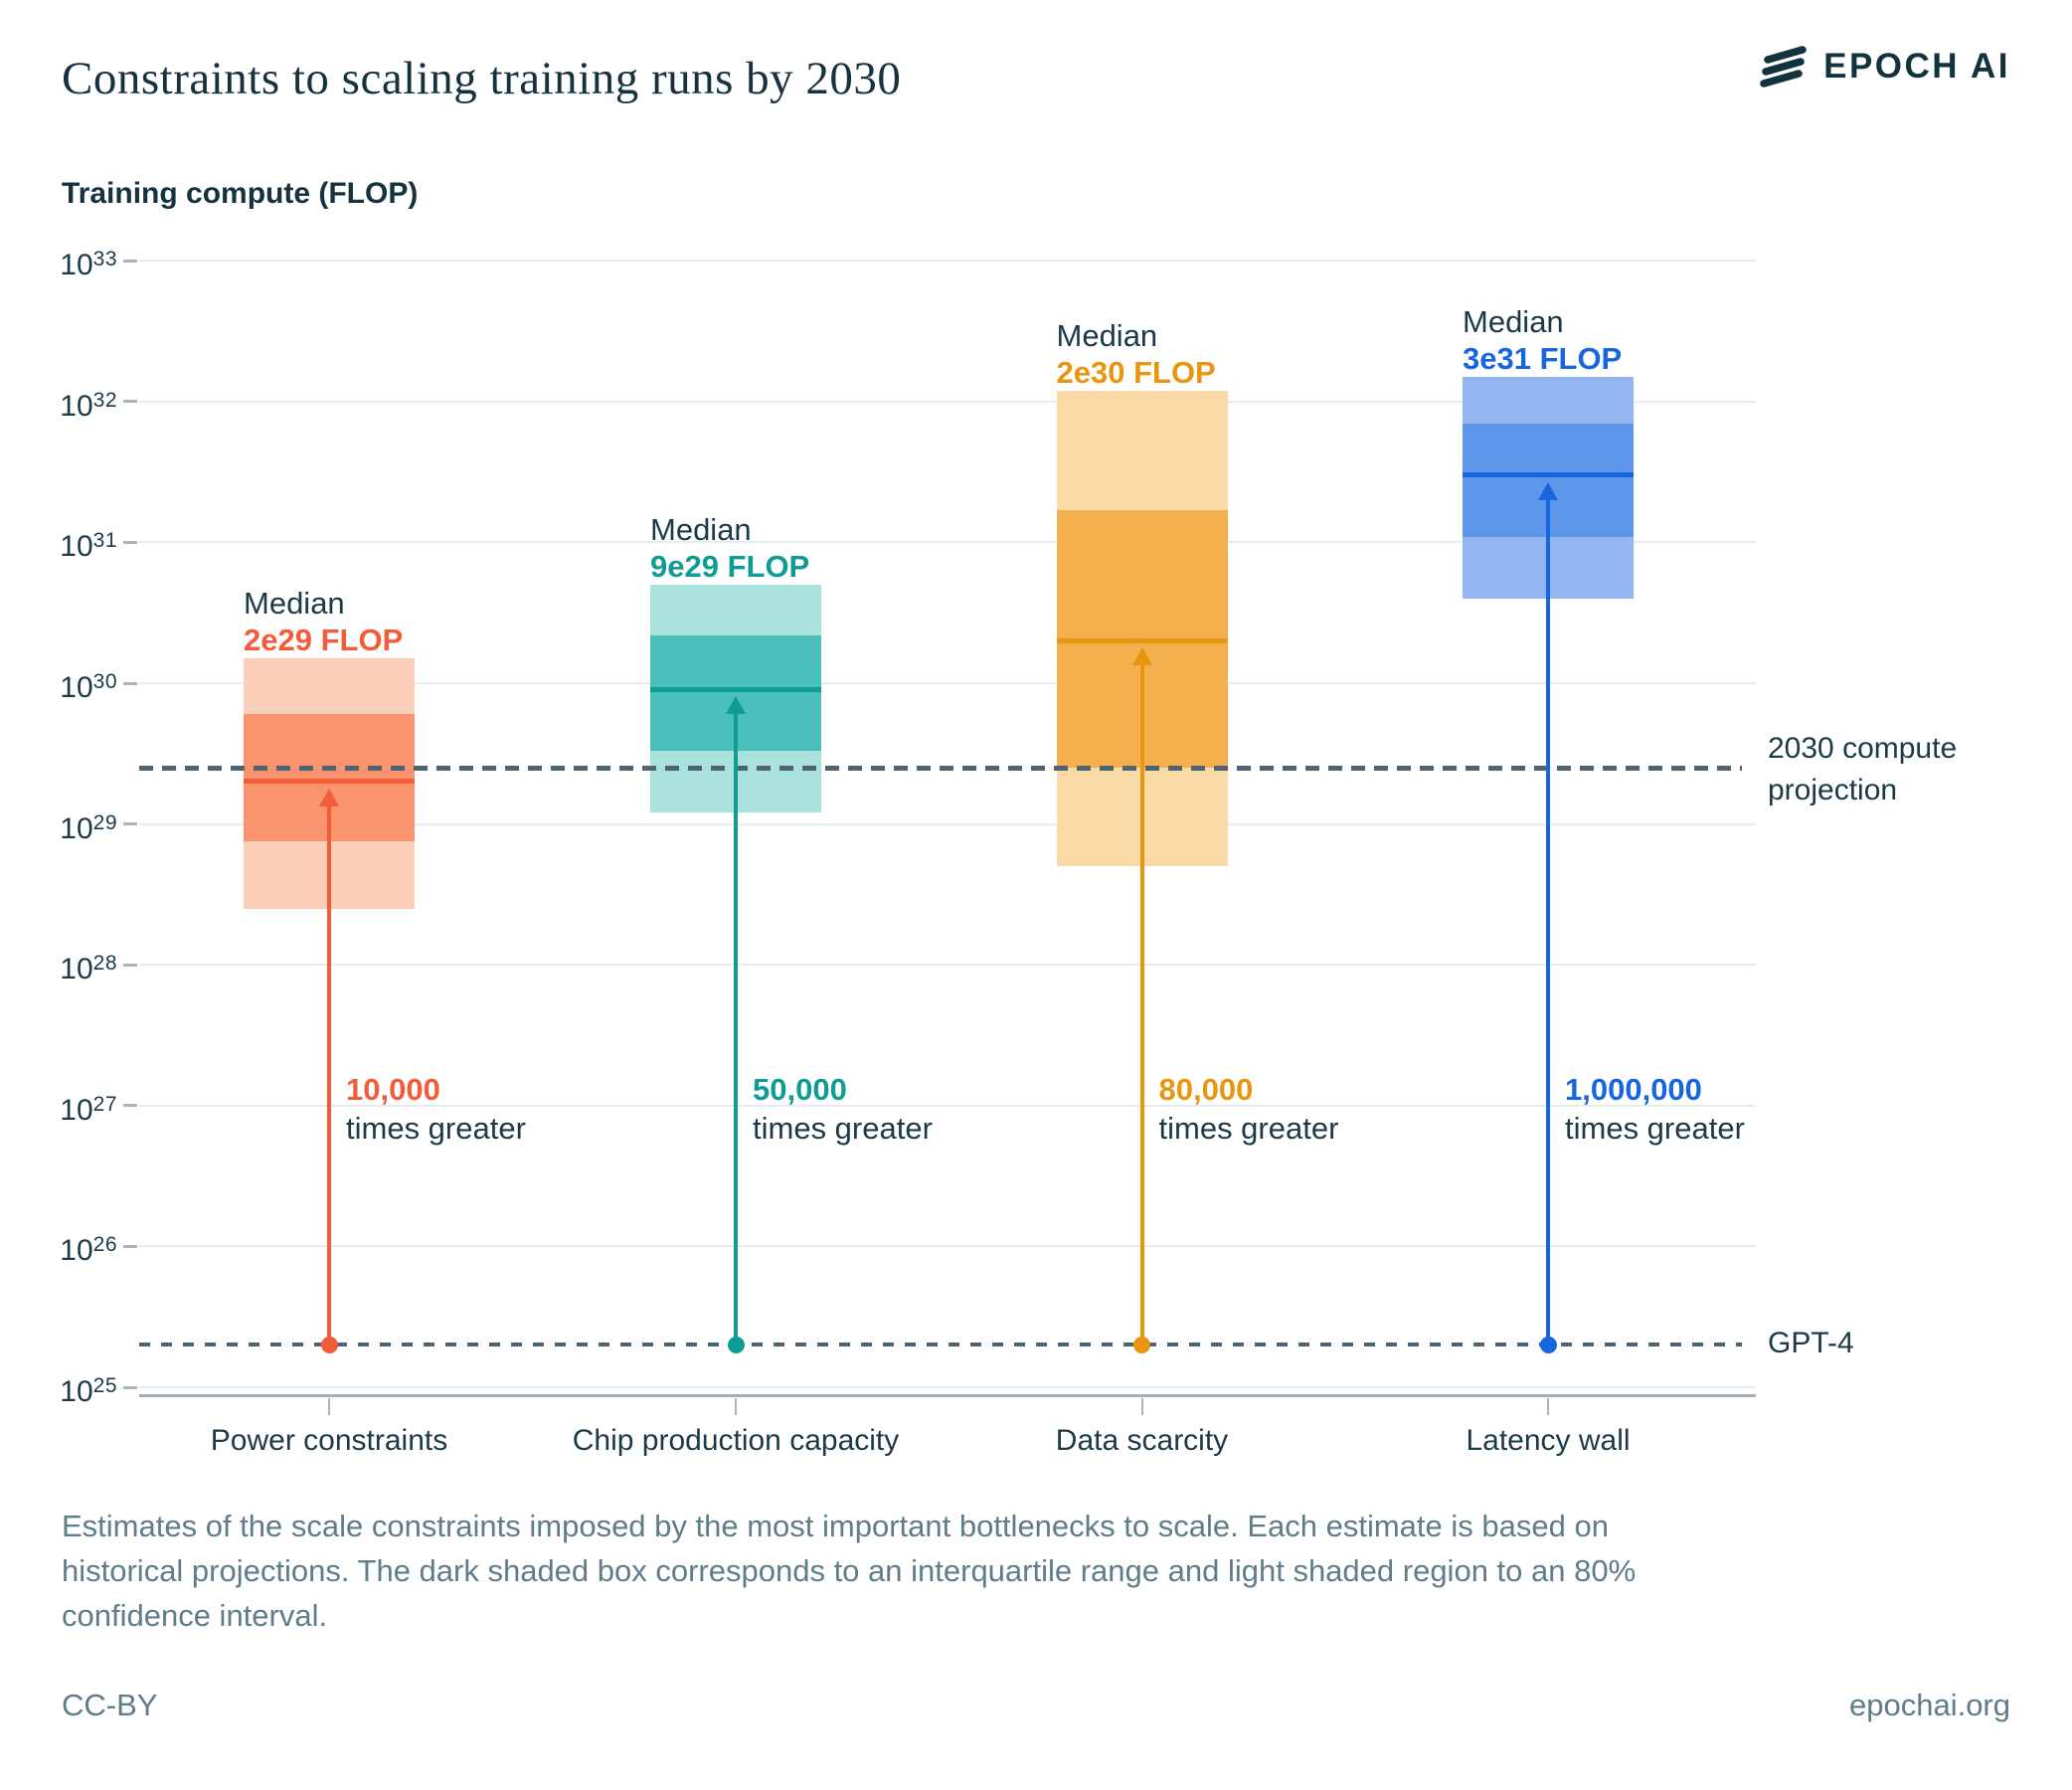 The width and height of the screenshot is (2072, 1790). I want to click on median-annotation: Median 3e31 FLOP, so click(1543, 340).